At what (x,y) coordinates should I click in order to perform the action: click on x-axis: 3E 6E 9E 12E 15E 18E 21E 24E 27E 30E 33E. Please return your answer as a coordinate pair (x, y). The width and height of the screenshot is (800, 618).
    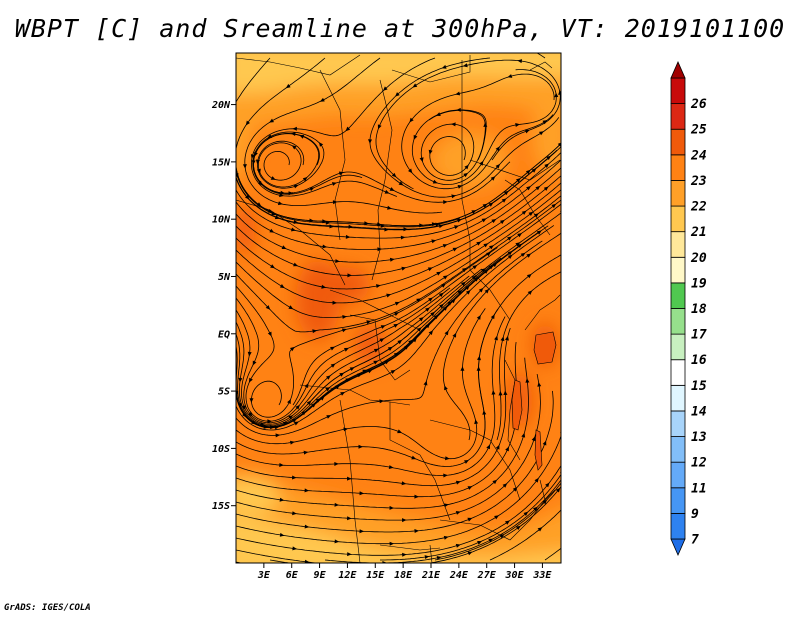
    Looking at the image, I should click on (404, 572).